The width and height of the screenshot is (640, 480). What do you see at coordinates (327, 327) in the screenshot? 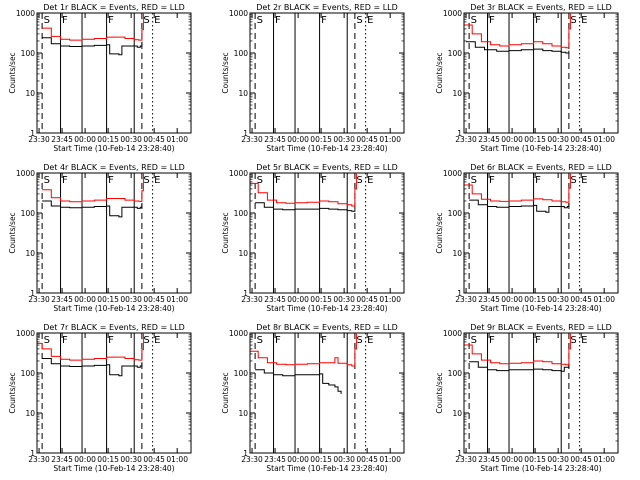
I see `chart-title: Det 8r BLACK = Events, RED = LLD` at bounding box center [327, 327].